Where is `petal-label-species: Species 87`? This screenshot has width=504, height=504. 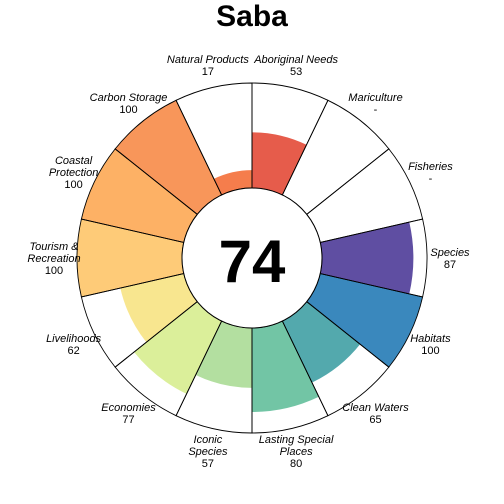 petal-label-species: Species 87 is located at coordinates (450, 259).